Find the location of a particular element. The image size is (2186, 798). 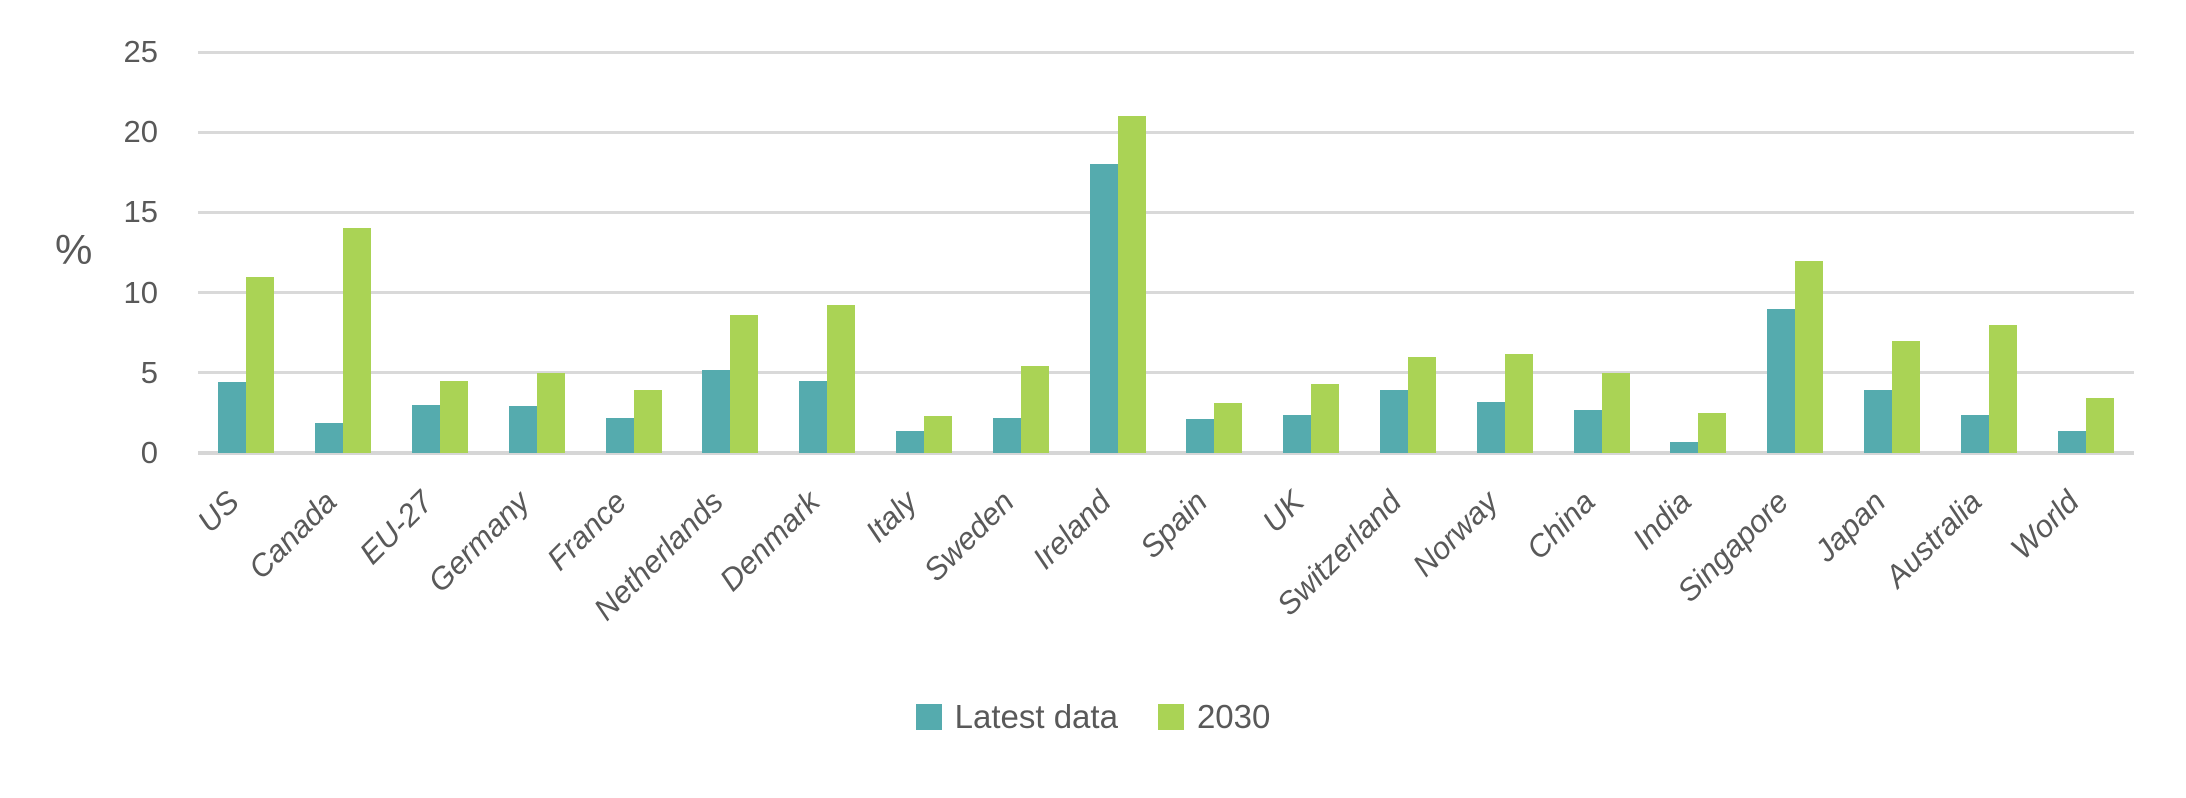

bar-group-world is located at coordinates (2085, 252).